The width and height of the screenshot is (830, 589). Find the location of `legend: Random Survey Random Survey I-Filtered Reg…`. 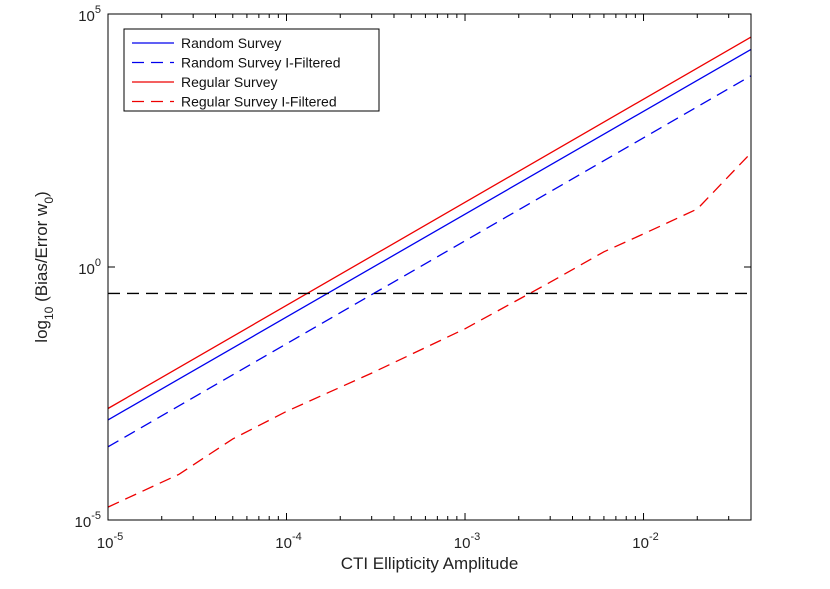

legend: Random Survey Random Survey I-Filtered Reg… is located at coordinates (251, 70).